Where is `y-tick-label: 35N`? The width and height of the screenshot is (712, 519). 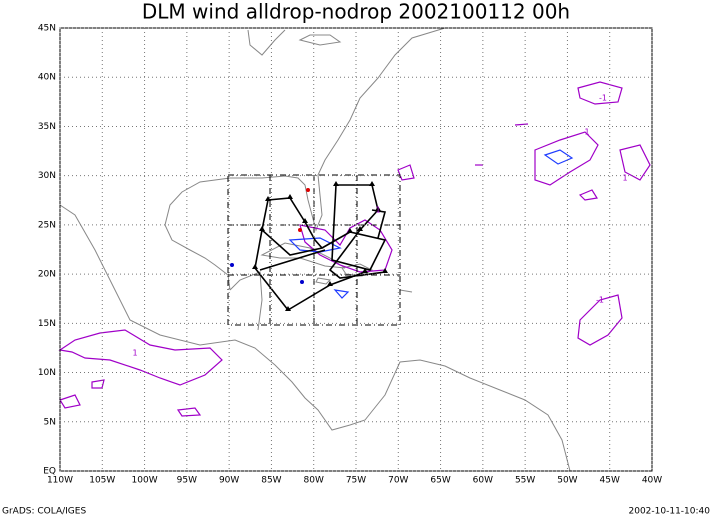 y-tick-label: 35N is located at coordinates (47, 127).